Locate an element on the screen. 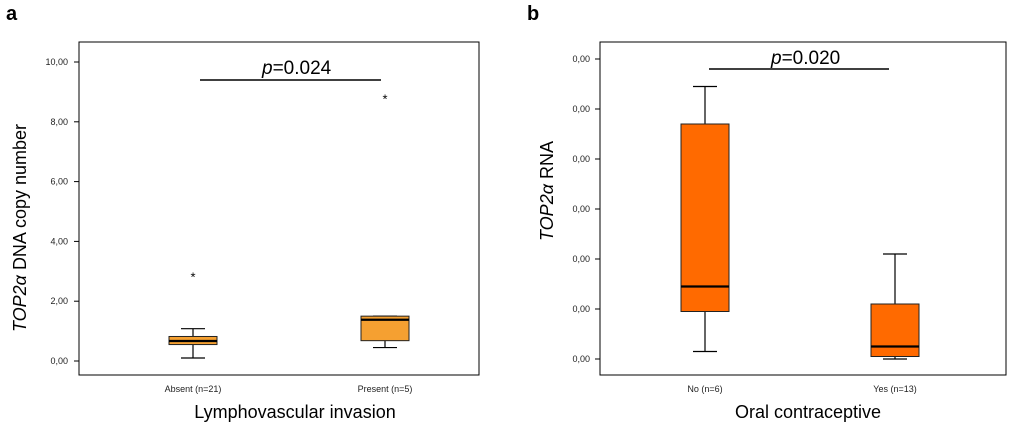 This screenshot has height=426, width=1020. panel-a-y-tick-label: 8,00 is located at coordinates (59, 122).